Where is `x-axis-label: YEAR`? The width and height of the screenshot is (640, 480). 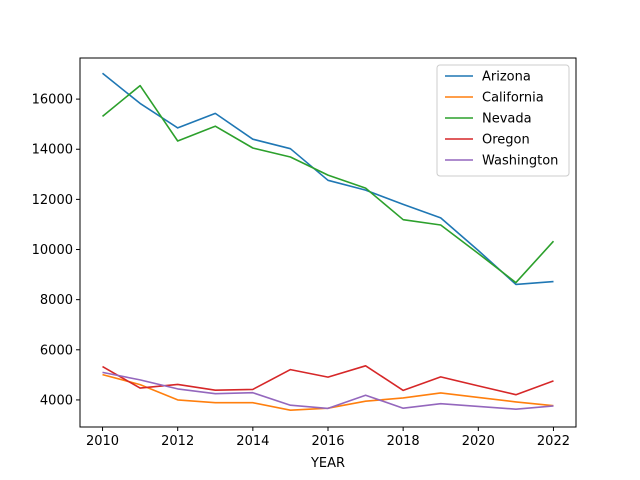 x-axis-label: YEAR is located at coordinates (327, 463).